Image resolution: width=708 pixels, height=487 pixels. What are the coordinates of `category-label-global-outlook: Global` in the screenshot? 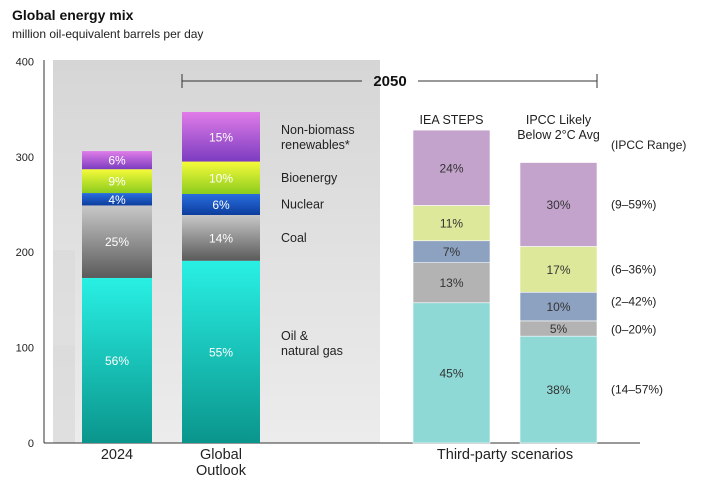 It's located at (221, 455).